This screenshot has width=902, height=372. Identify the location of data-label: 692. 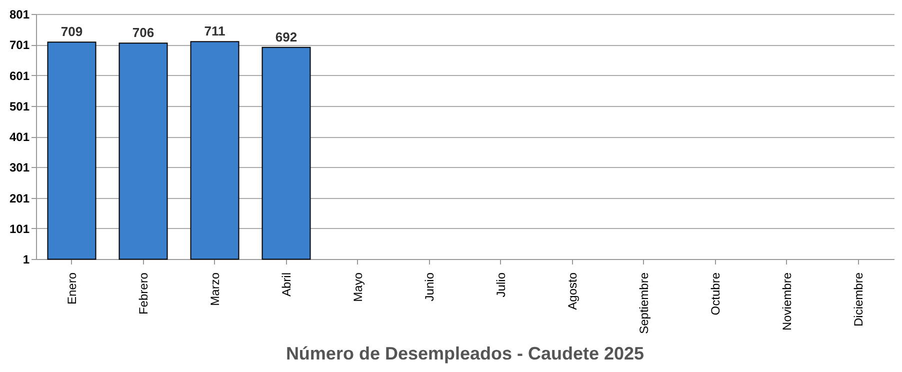
(286, 36).